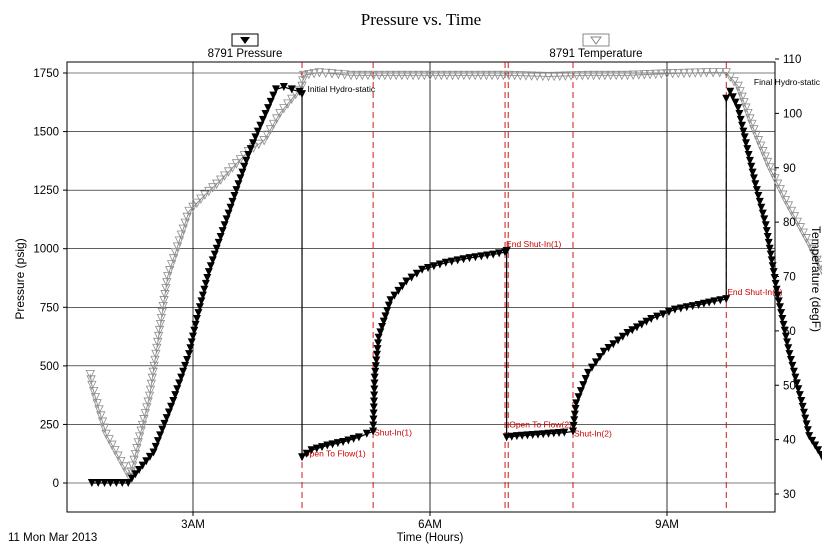 Image resolution: width=822 pixels, height=545 pixels. Describe the element at coordinates (421, 19) in the screenshot. I see `chart-title: Pressure vs. Time` at that location.